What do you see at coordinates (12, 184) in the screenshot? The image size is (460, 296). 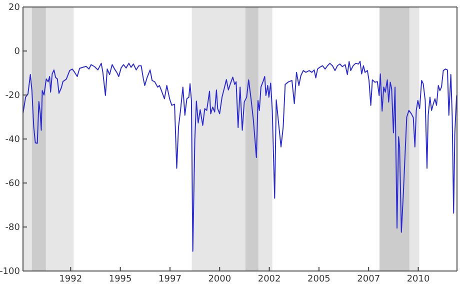 I see `y-tick-label: -60` at bounding box center [12, 184].